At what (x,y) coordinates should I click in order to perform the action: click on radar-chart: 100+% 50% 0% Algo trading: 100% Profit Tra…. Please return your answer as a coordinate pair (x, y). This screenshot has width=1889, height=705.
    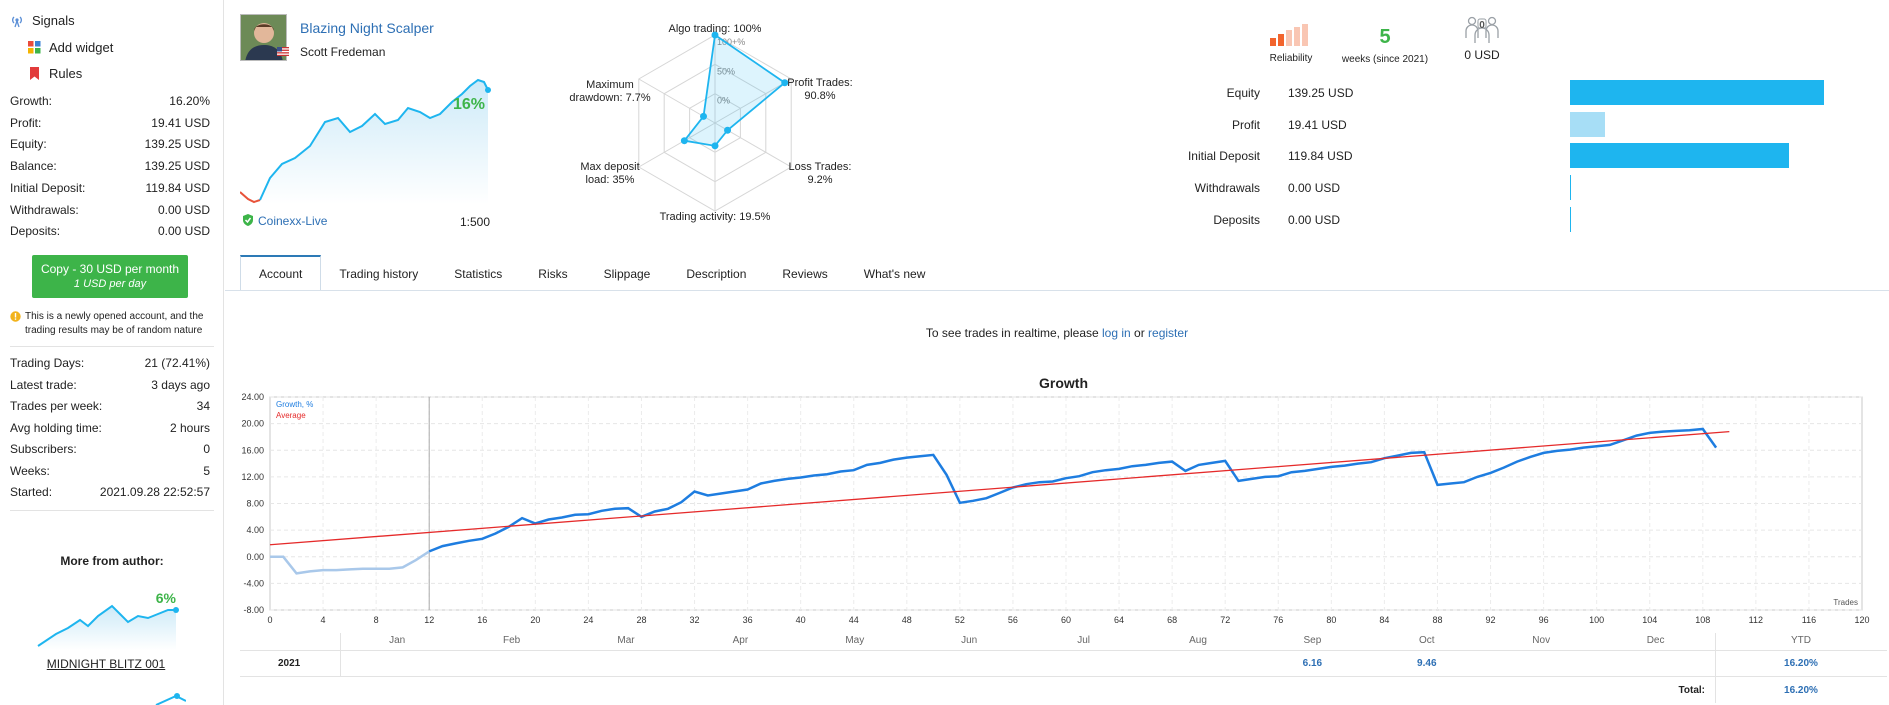
    Looking at the image, I should click on (715, 125).